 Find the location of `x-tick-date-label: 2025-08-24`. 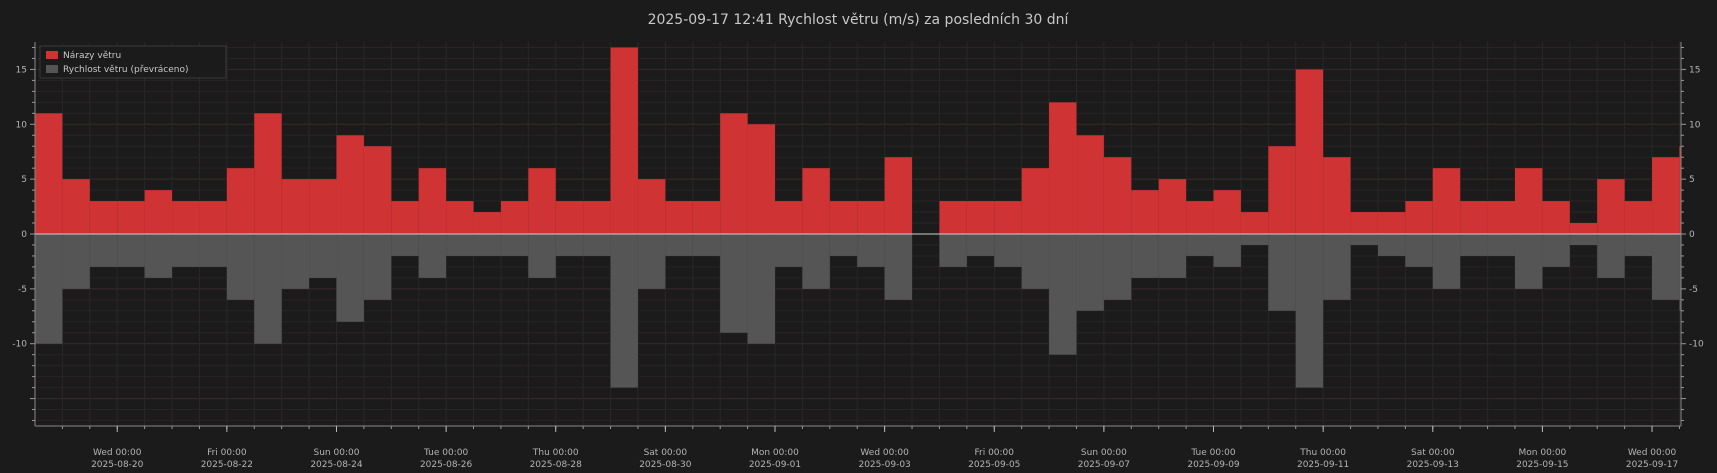

x-tick-date-label: 2025-08-24 is located at coordinates (336, 465).